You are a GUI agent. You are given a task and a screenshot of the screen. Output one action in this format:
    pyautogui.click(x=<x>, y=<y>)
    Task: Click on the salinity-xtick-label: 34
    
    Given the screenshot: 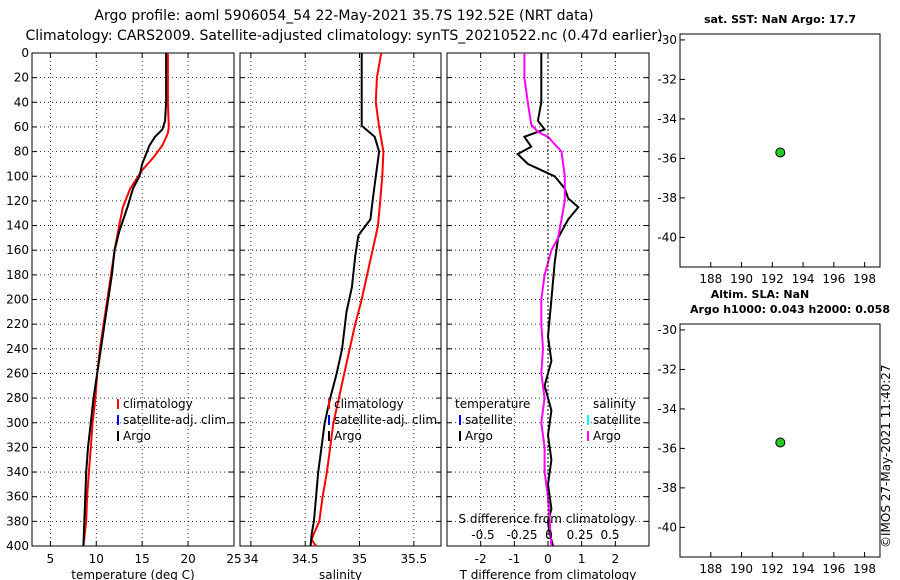 What is the action you would take?
    pyautogui.click(x=250, y=559)
    